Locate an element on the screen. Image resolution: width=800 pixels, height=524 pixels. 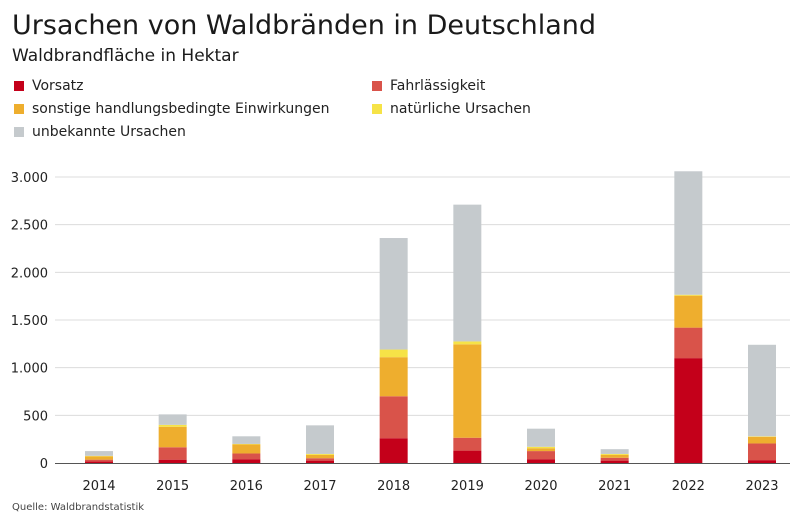
x-tick-label: 2023 is located at coordinates (761, 486).